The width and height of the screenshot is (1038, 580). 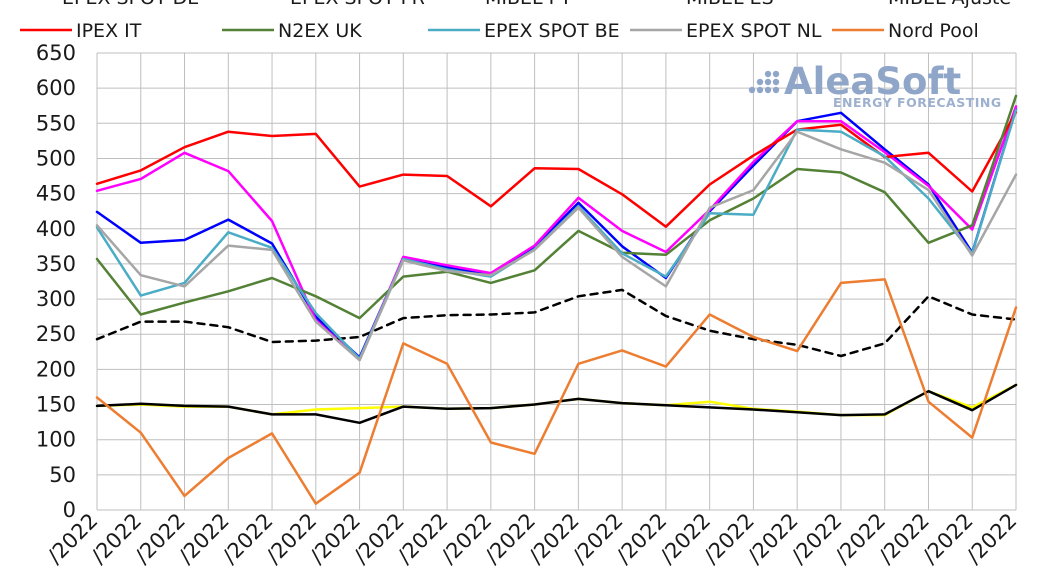 I want to click on legend-label: N2EX UK, so click(x=320, y=31).